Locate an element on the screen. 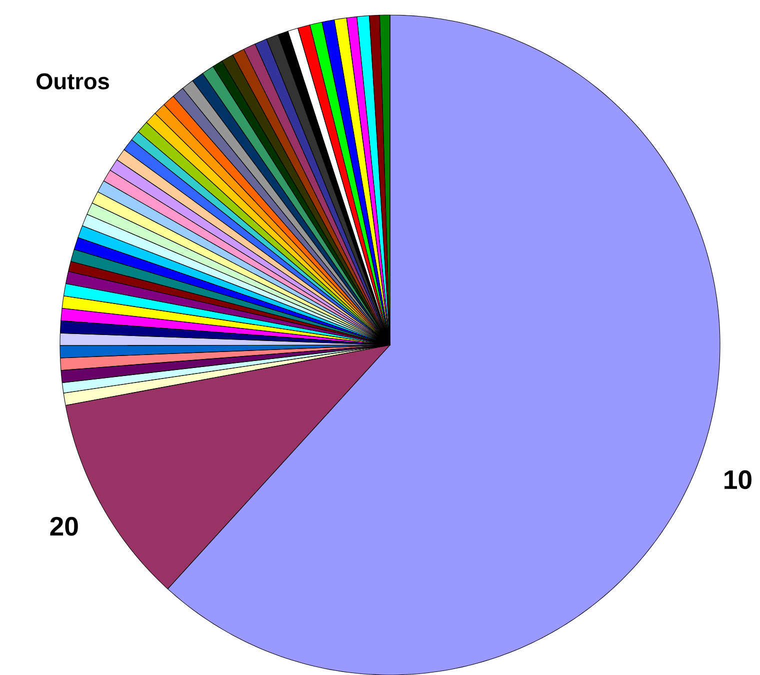  slice-label: 10 is located at coordinates (738, 480).